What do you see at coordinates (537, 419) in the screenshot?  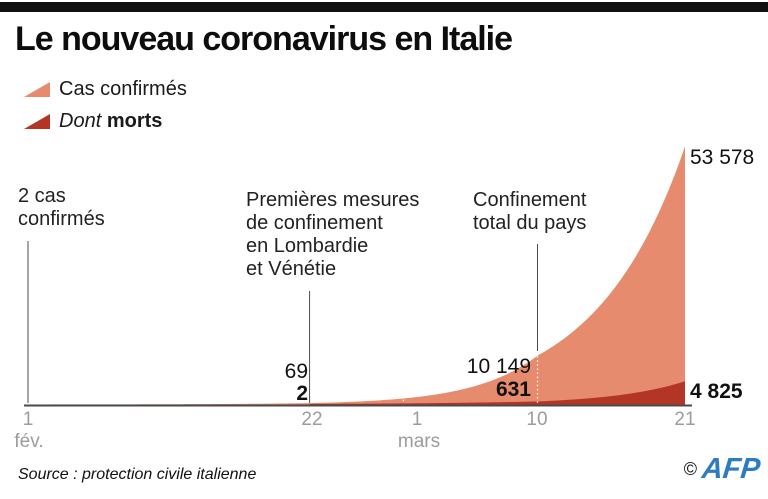 I see `x-tick-mar10: 10` at bounding box center [537, 419].